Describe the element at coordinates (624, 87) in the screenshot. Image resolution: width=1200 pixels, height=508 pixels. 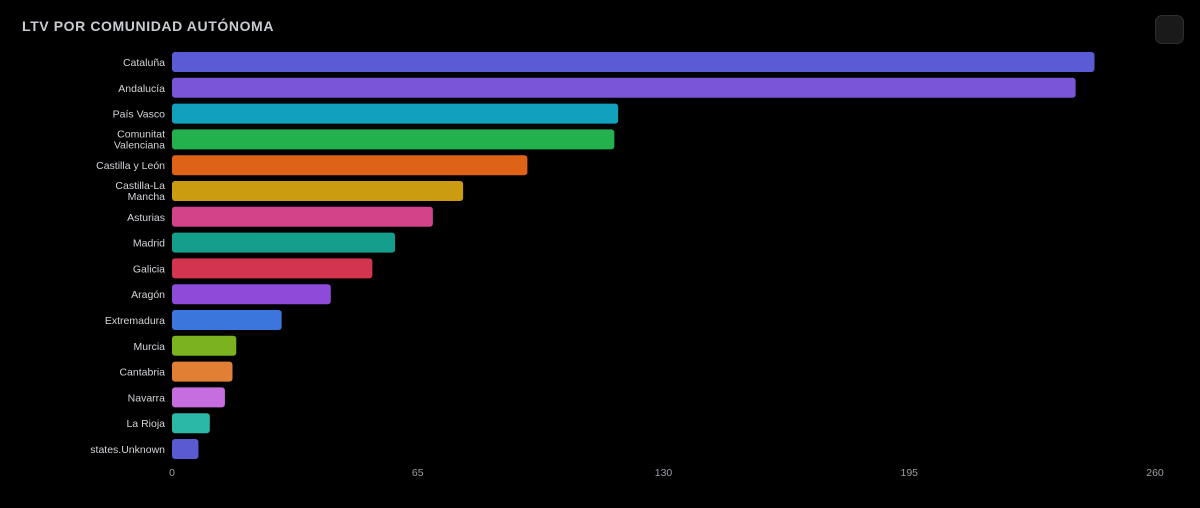
I see `bar-andalucia` at that location.